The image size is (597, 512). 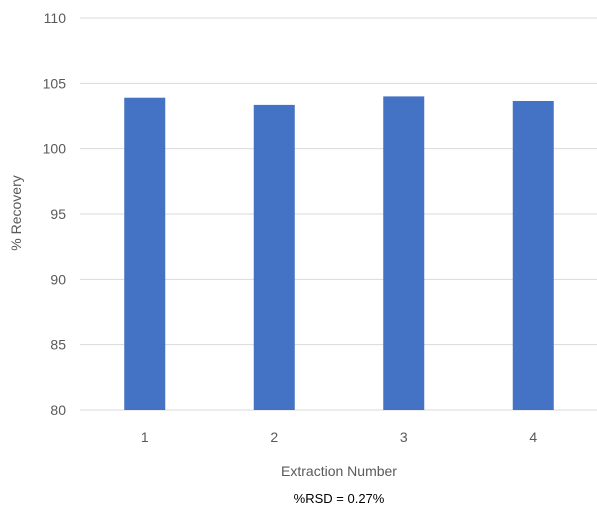 I want to click on y-tick-label-95: 95, so click(x=58, y=214).